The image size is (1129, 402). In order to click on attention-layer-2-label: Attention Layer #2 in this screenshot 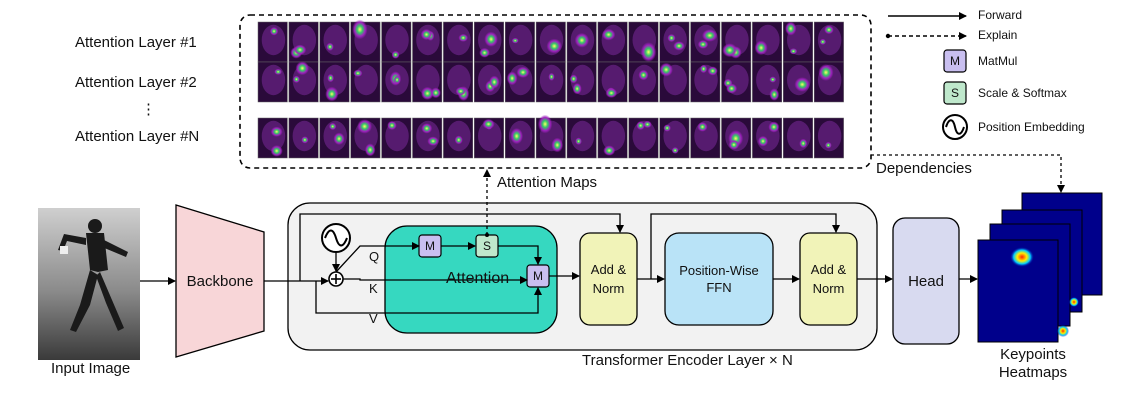, I will do `click(136, 82)`.